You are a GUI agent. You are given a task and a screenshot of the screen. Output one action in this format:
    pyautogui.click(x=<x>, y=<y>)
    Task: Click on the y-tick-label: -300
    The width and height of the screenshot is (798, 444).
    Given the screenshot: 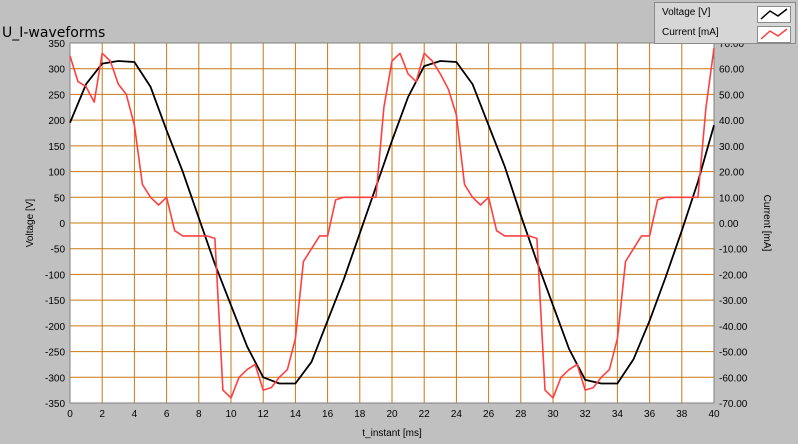 What is the action you would take?
    pyautogui.click(x=55, y=378)
    